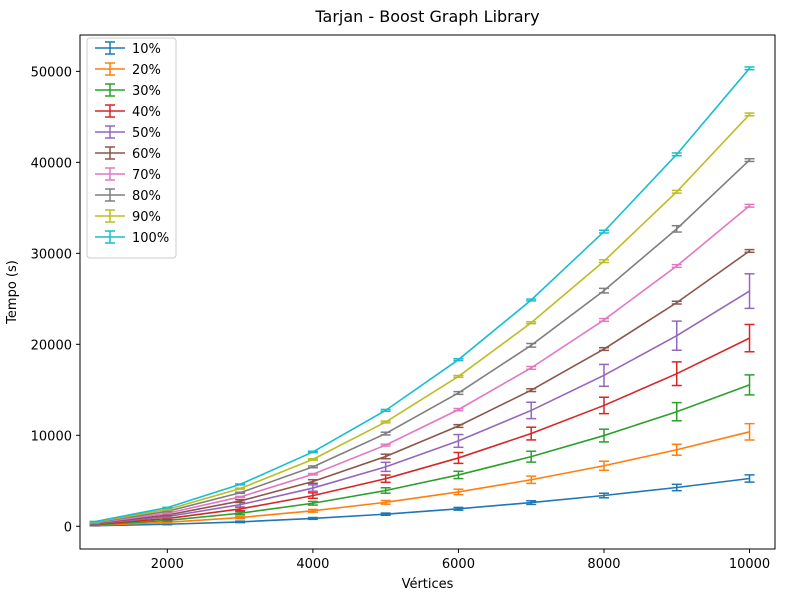 This screenshot has height=595, width=811. What do you see at coordinates (12, 292) in the screenshot?
I see `y-axis-label: Tempo (s)` at bounding box center [12, 292].